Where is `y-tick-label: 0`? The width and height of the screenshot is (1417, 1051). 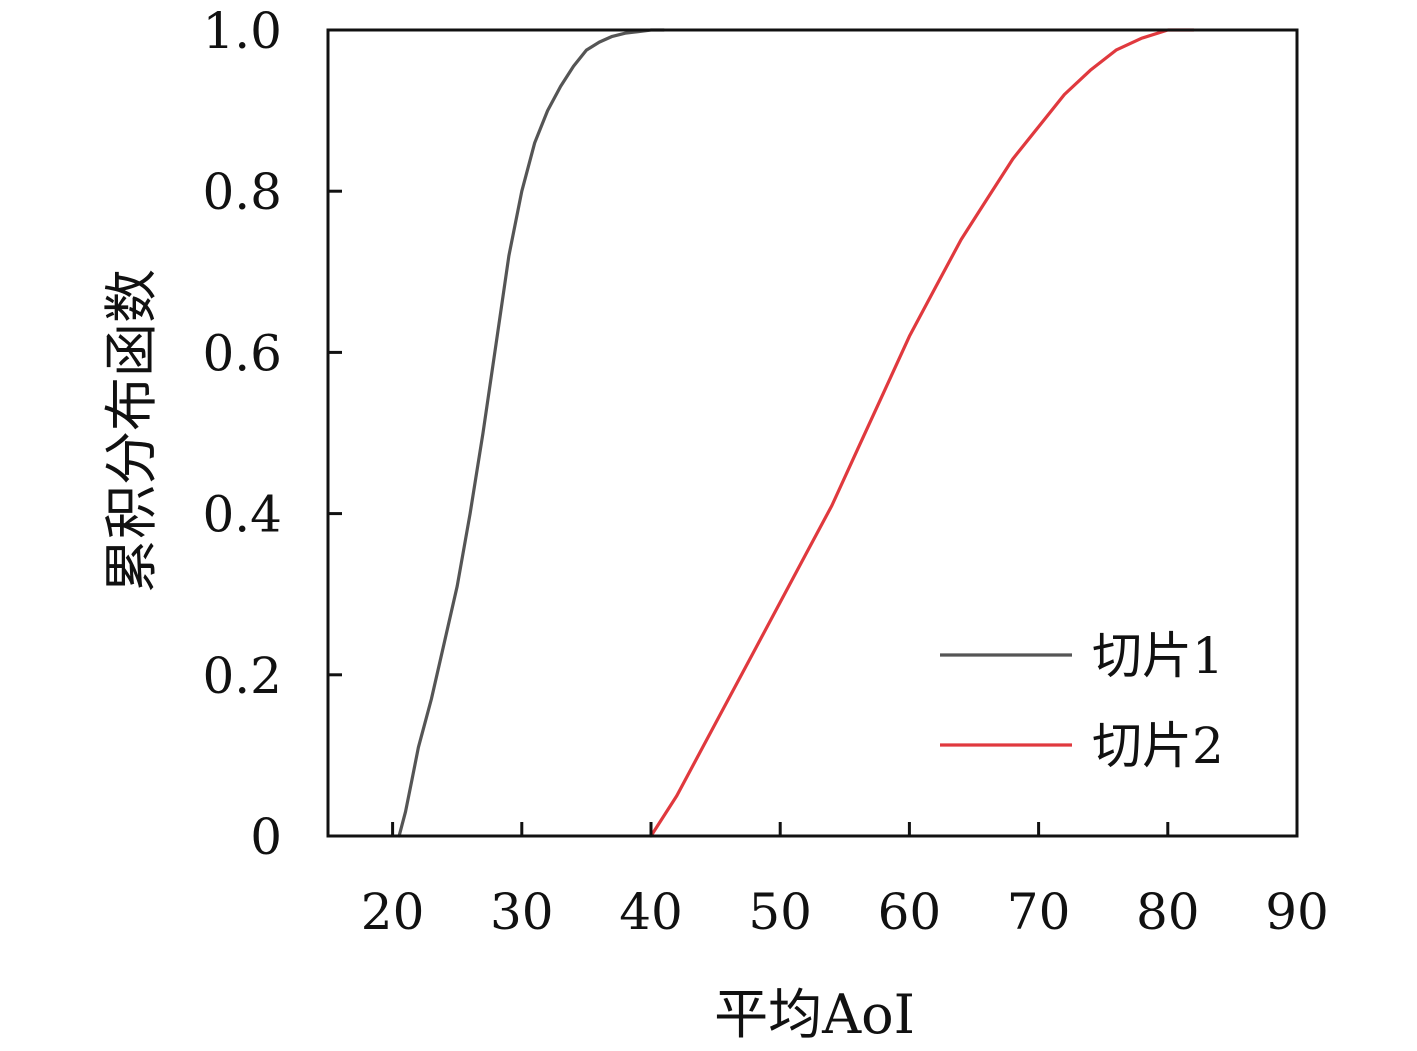 y-tick-label: 0 is located at coordinates (266, 837).